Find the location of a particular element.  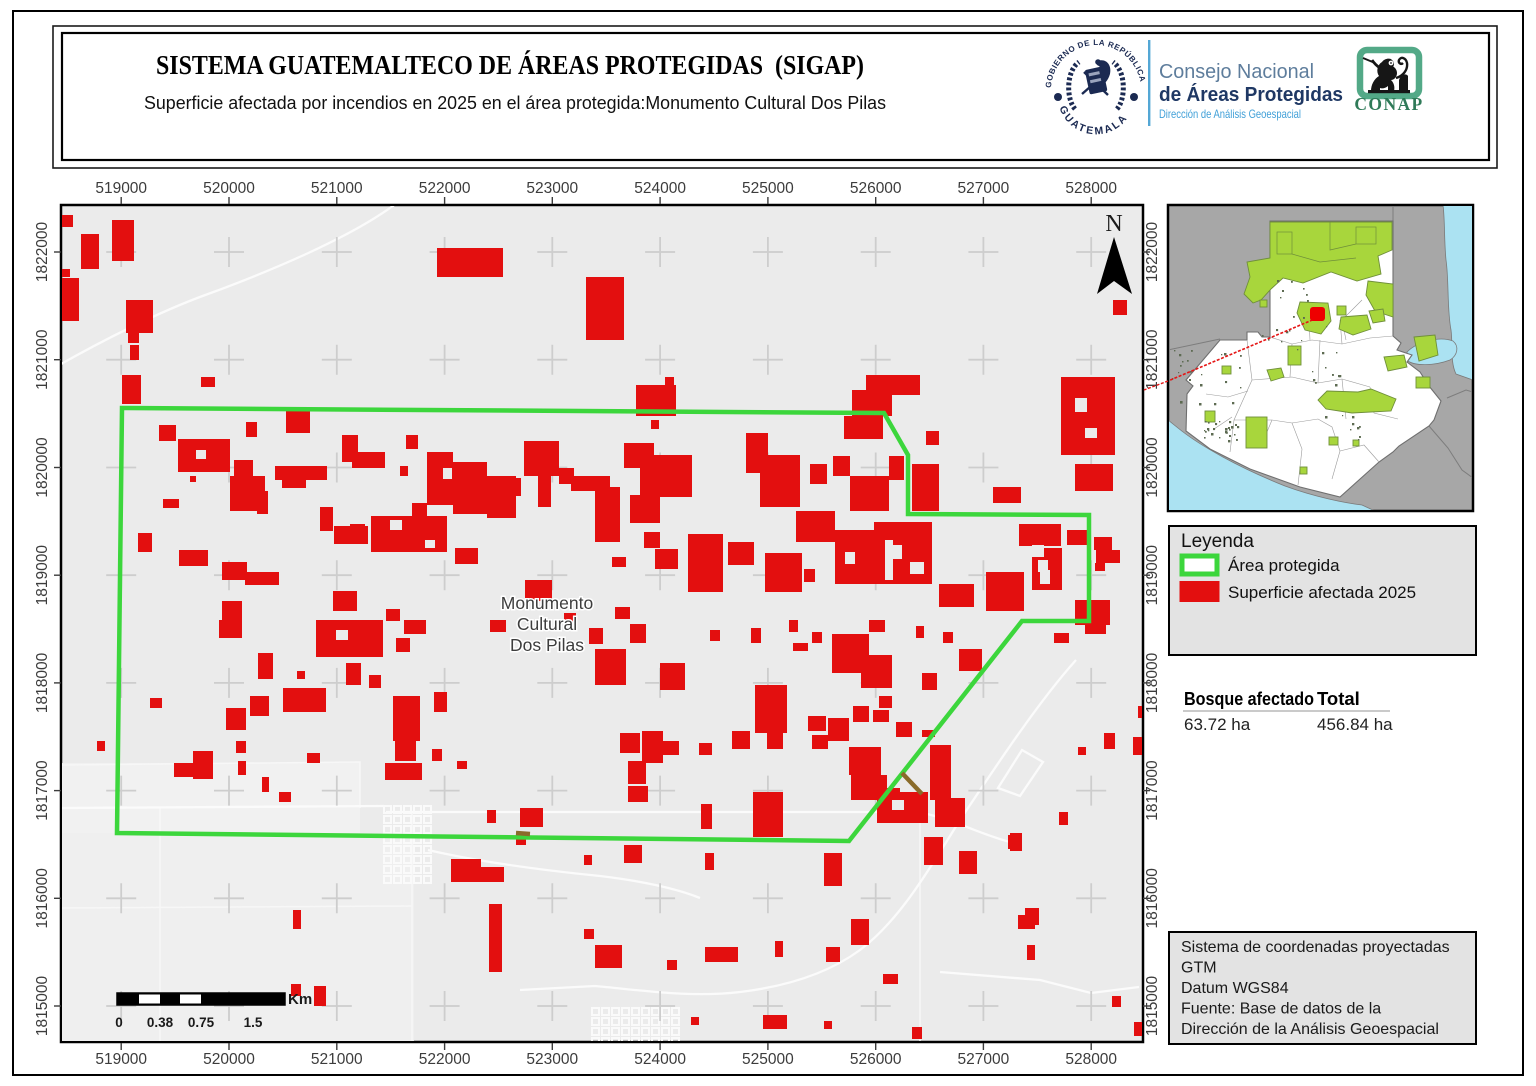

svg-text:Dirección de Análisis Geoespac: Dirección de Análisis Geoespacial is located at coordinates (1230, 114).